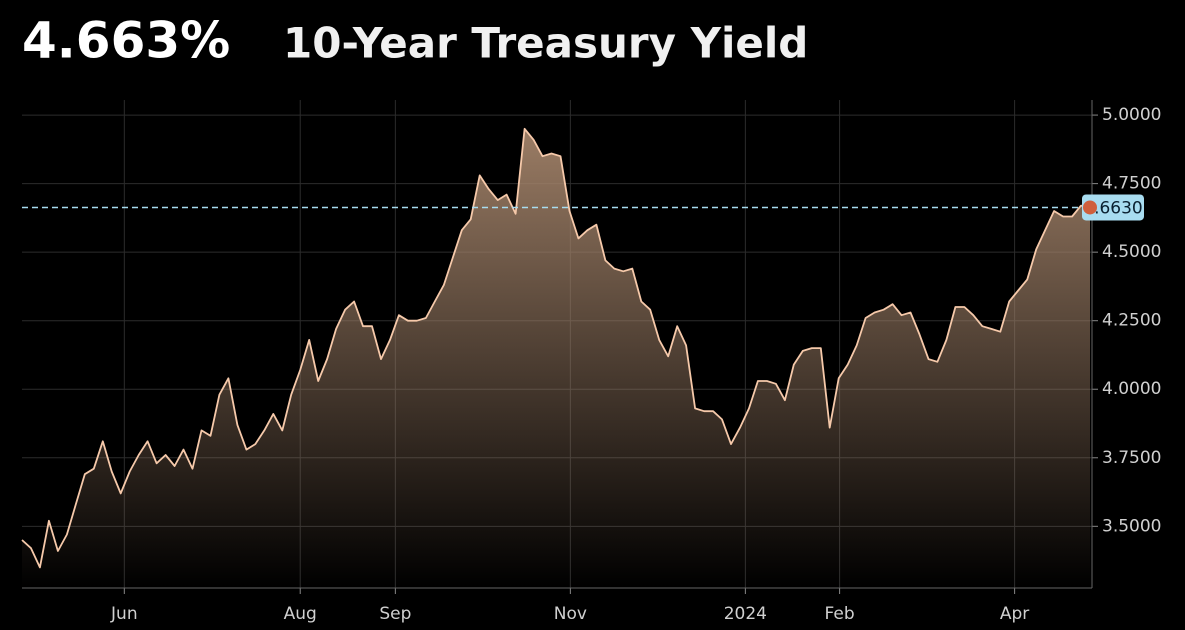  I want to click on reference-label: 4.6630, so click(1112, 208).